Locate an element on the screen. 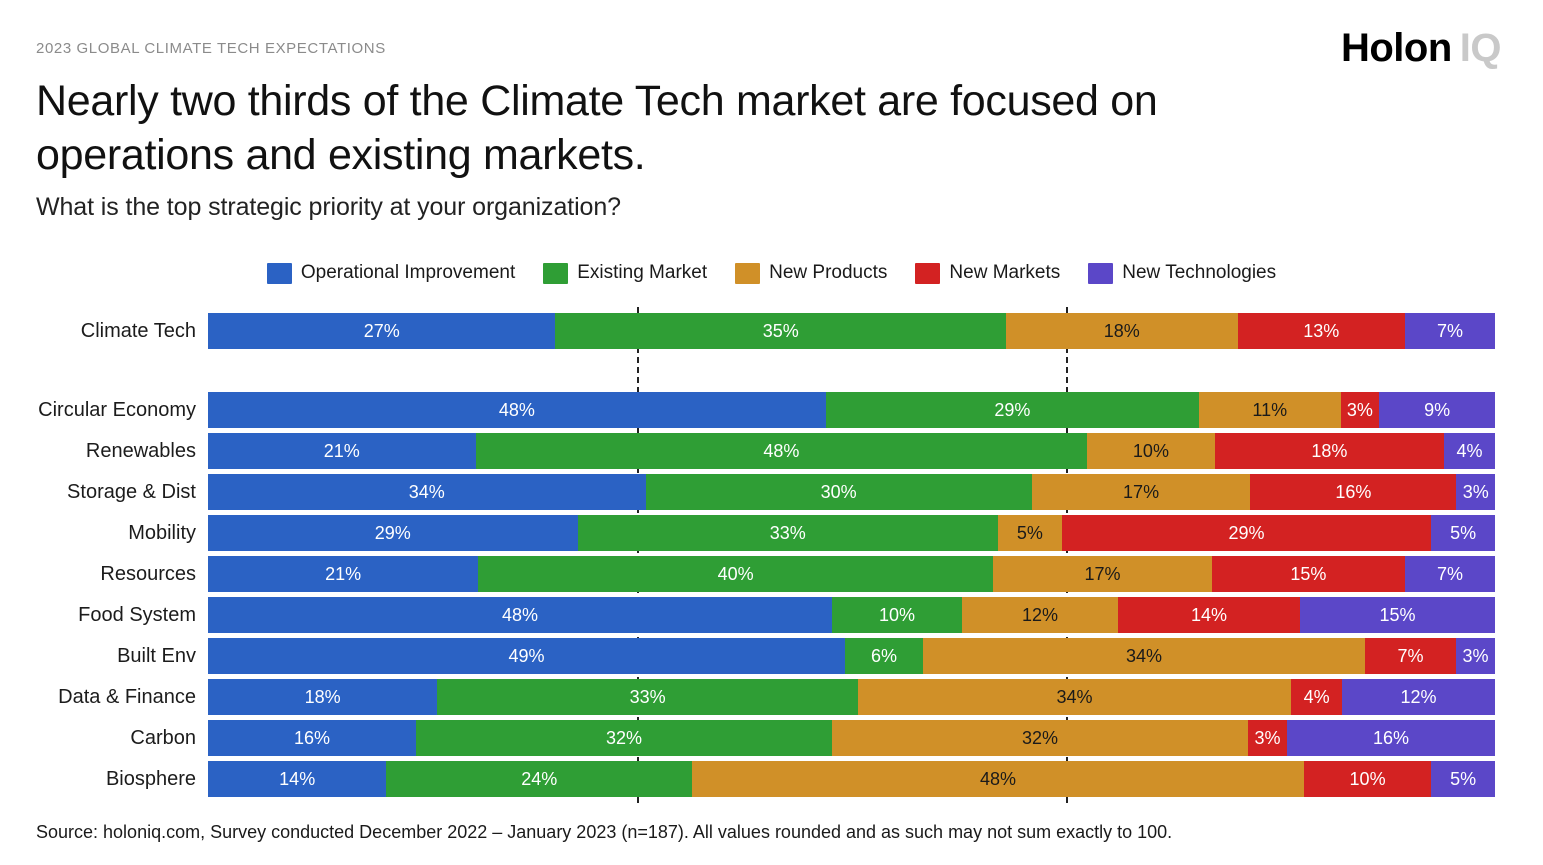  bar-segment: 49% is located at coordinates (526, 656).